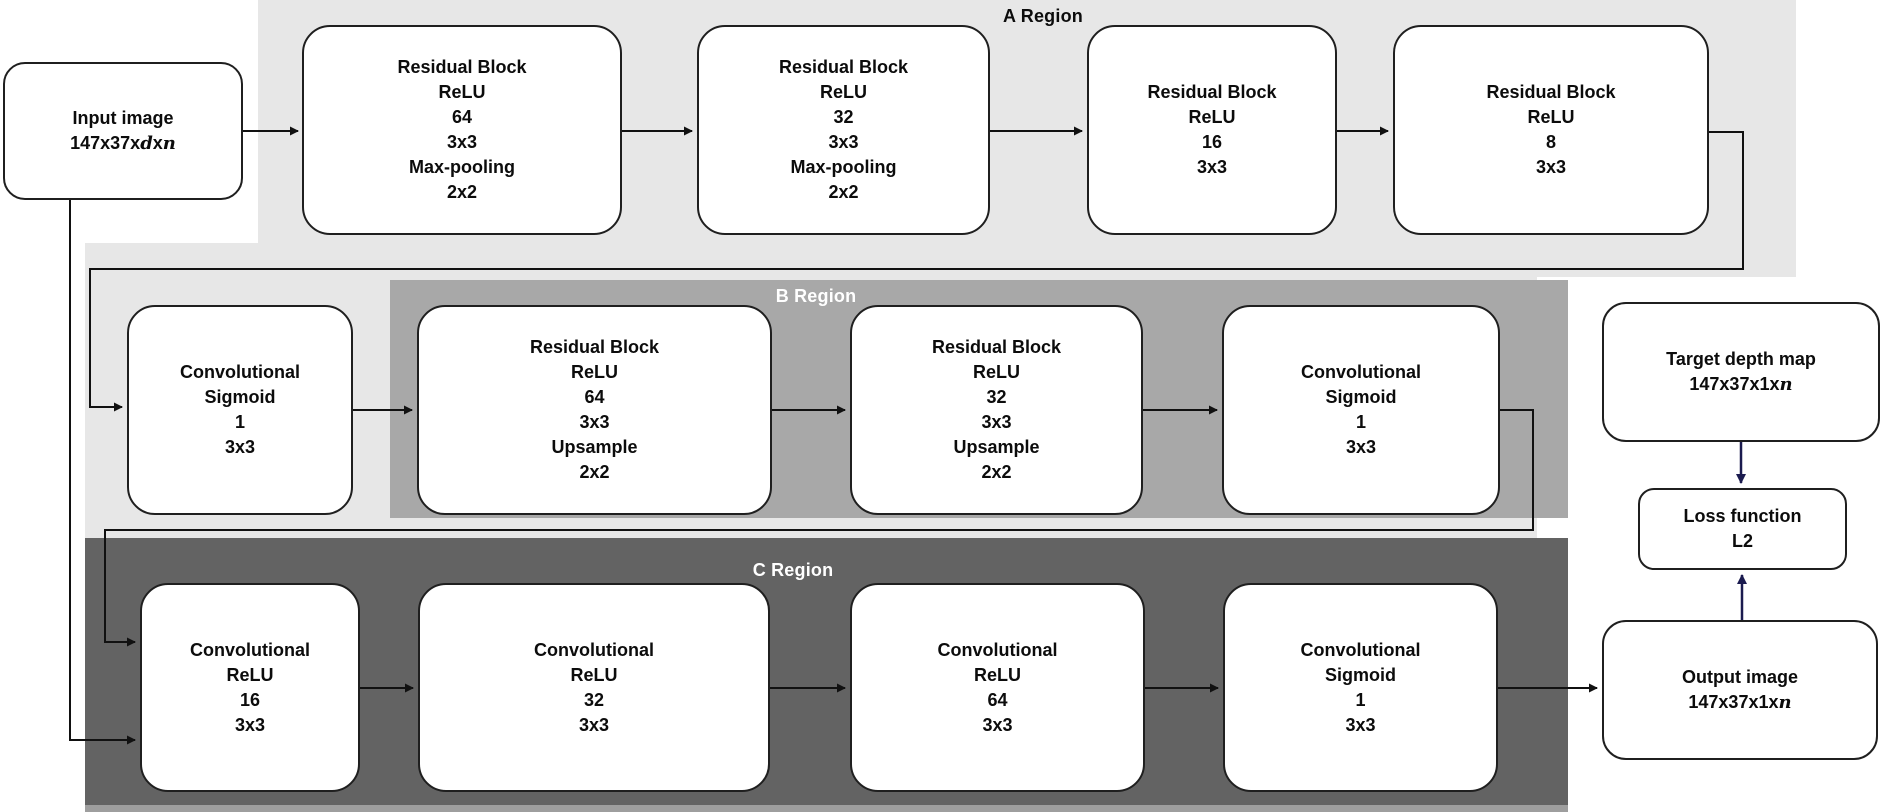  What do you see at coordinates (816, 296) in the screenshot?
I see `region-b-label: B Region` at bounding box center [816, 296].